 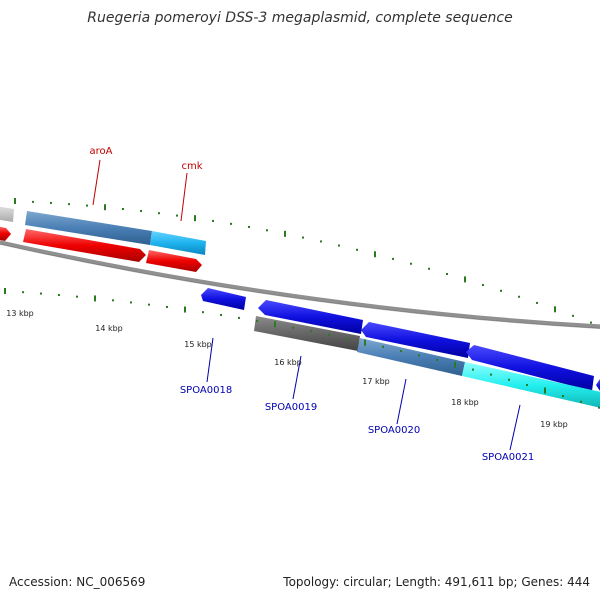 What do you see at coordinates (515, 427) in the screenshot?
I see `SPOA0021-pointer` at bounding box center [515, 427].